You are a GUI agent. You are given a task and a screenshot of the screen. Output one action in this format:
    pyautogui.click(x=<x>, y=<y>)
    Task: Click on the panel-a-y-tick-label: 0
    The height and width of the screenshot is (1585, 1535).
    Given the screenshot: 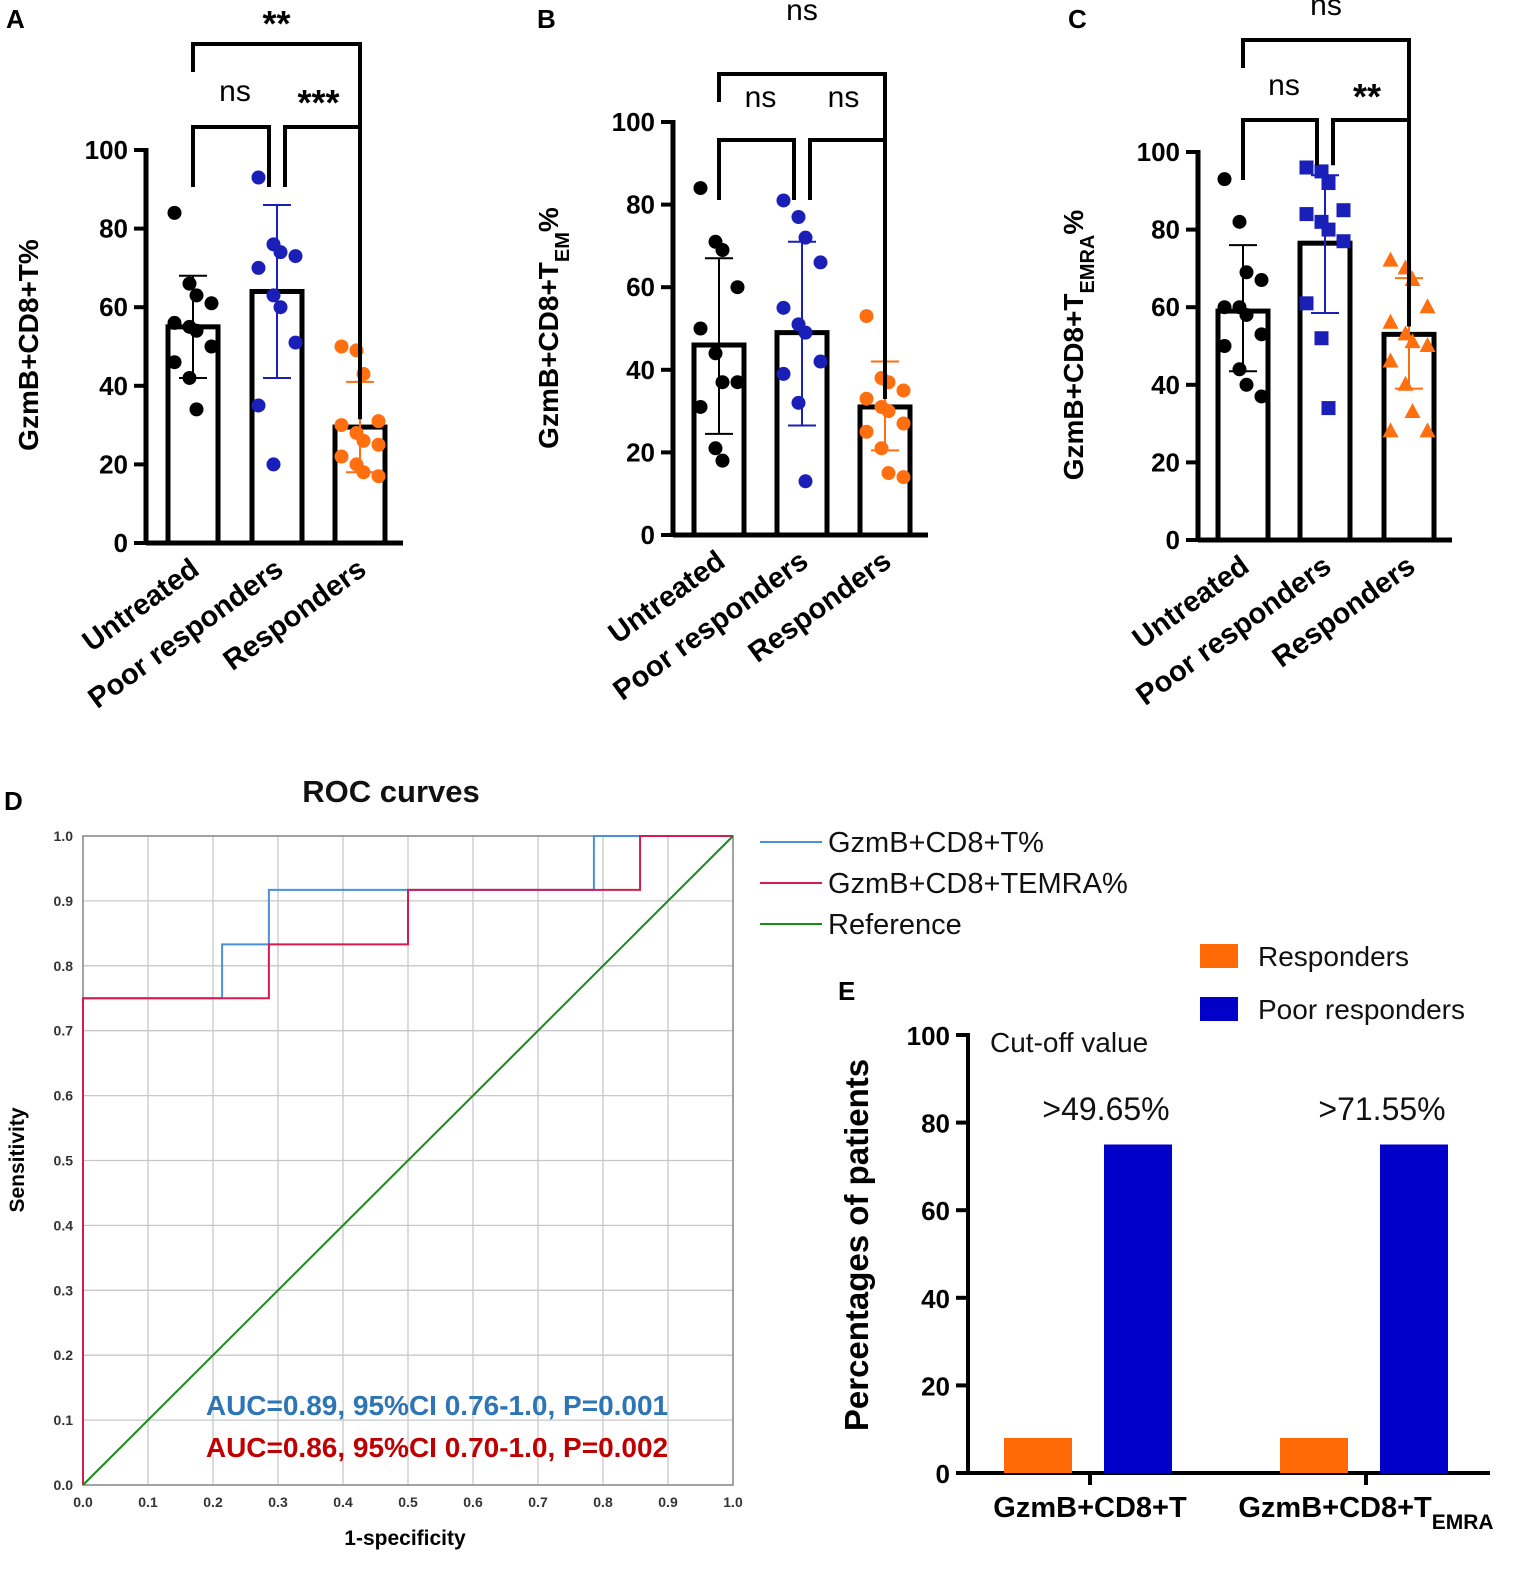 What is the action you would take?
    pyautogui.click(x=121, y=543)
    